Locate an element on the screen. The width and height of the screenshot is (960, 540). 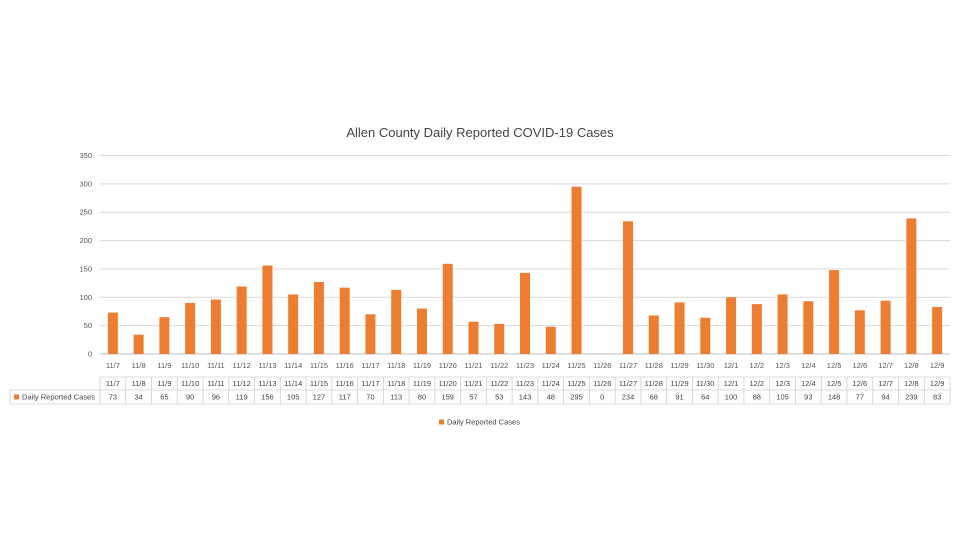
table-header-cell: 11/27 is located at coordinates (628, 383).